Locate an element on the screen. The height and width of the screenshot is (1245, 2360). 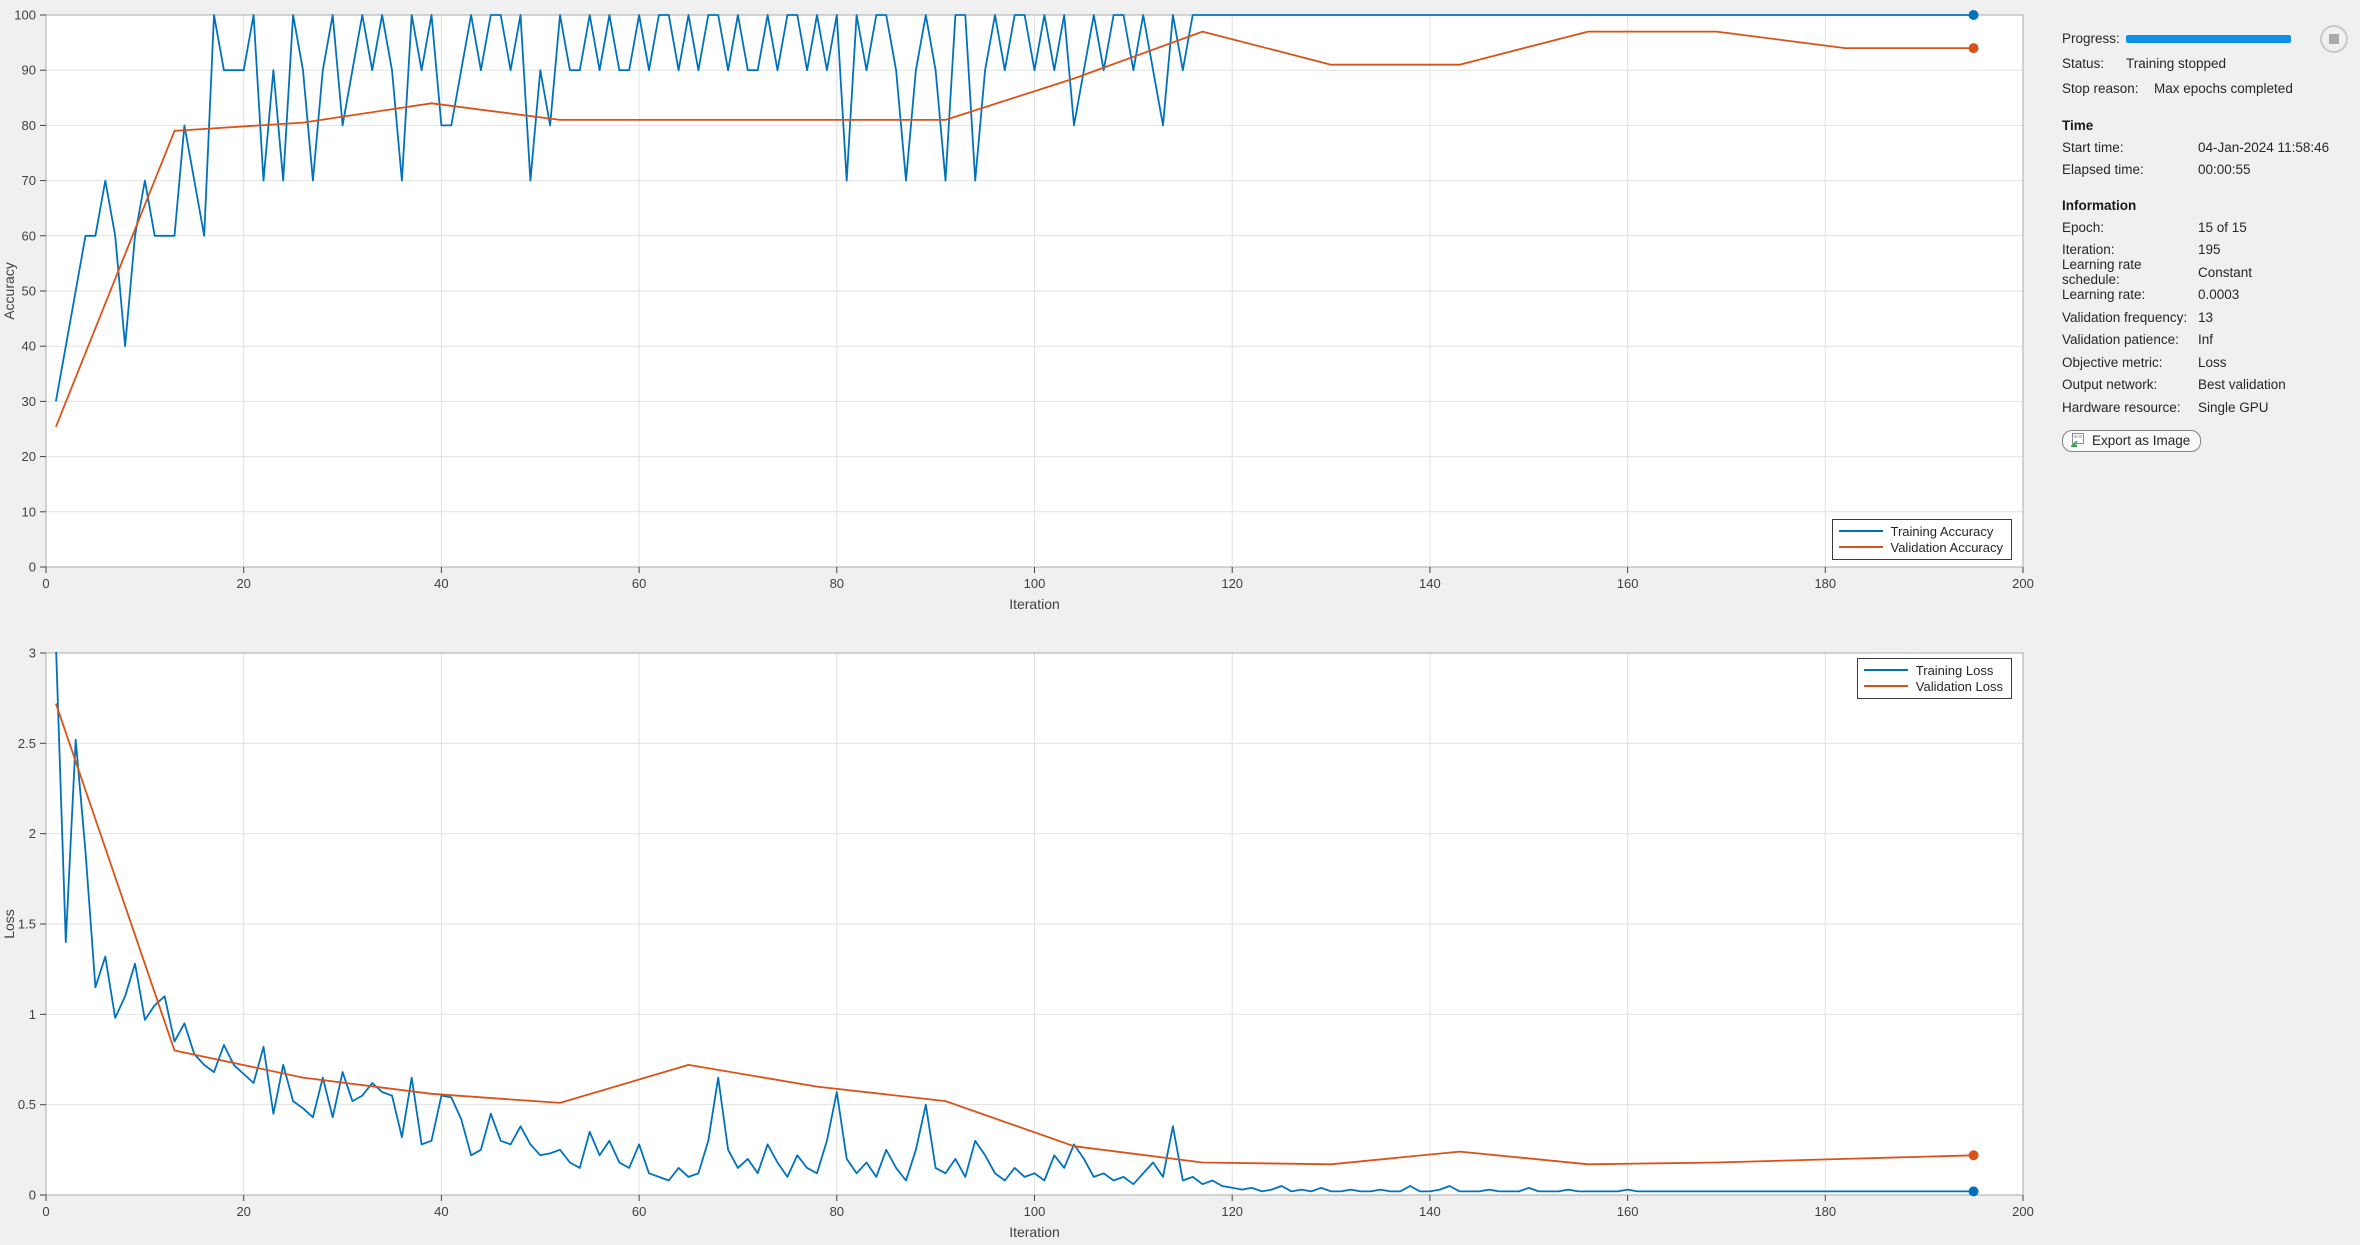
info-label: Learning rate schedule: is located at coordinates (2102, 272).